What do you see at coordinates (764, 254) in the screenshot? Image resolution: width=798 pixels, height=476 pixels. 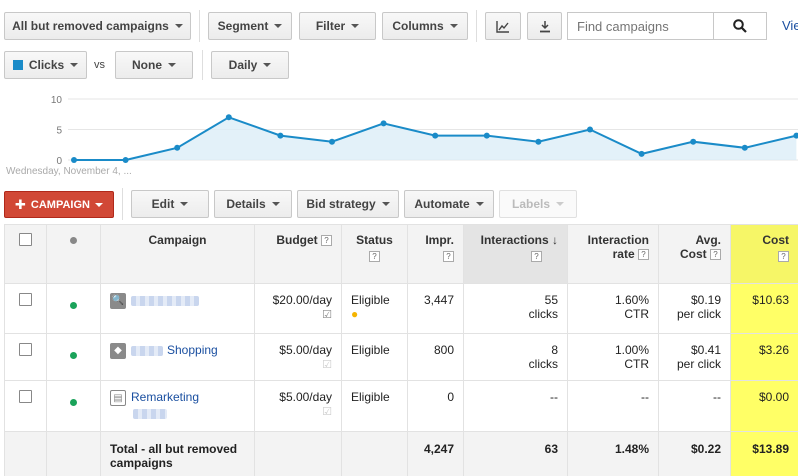 I see `cost-header: Cost?` at bounding box center [764, 254].